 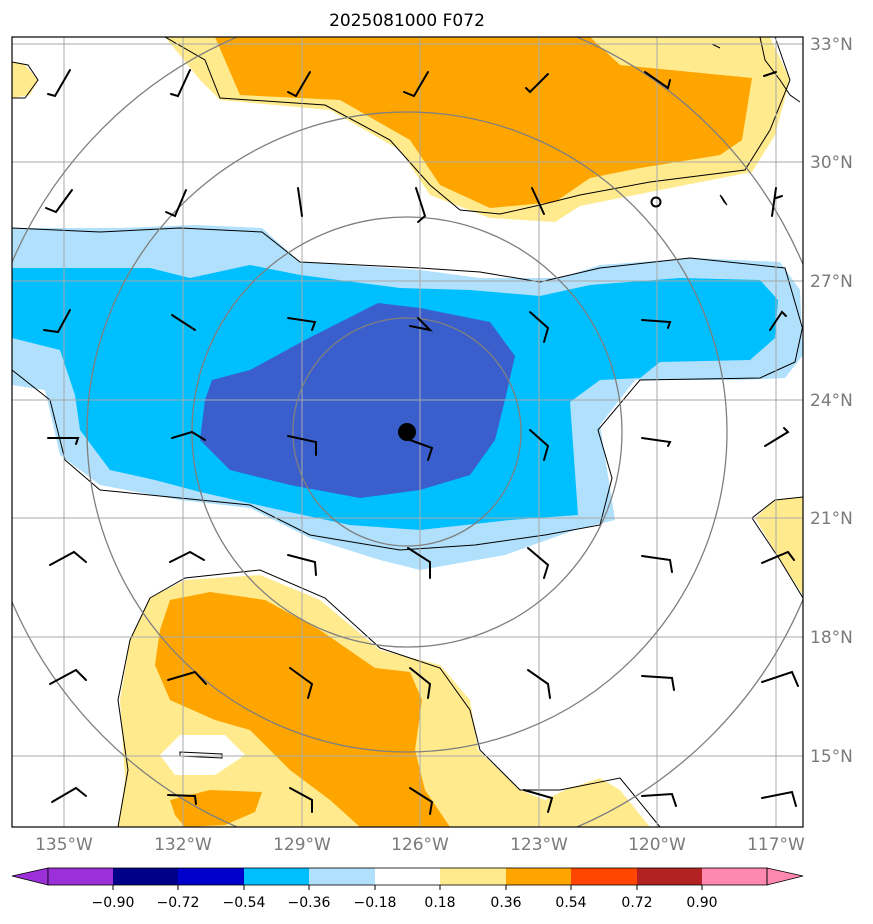 I want to click on colorbar-tick-label: 0.90, so click(x=701, y=903).